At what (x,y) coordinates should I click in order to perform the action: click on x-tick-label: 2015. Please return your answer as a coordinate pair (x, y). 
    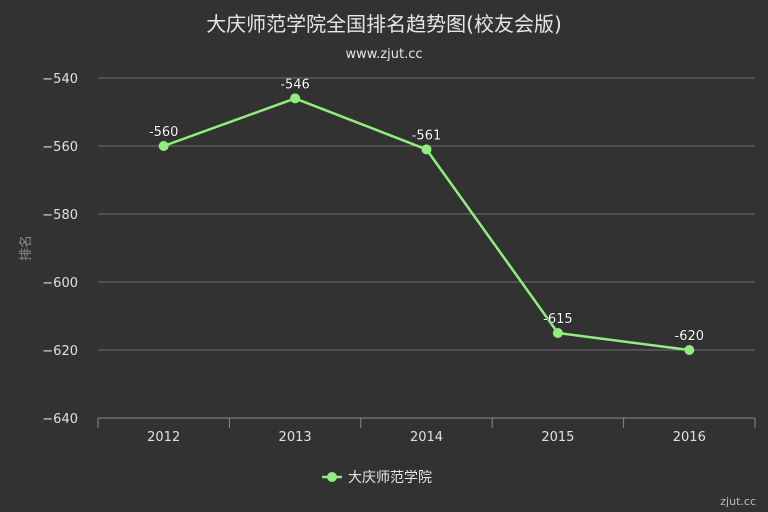
    Looking at the image, I should click on (557, 437).